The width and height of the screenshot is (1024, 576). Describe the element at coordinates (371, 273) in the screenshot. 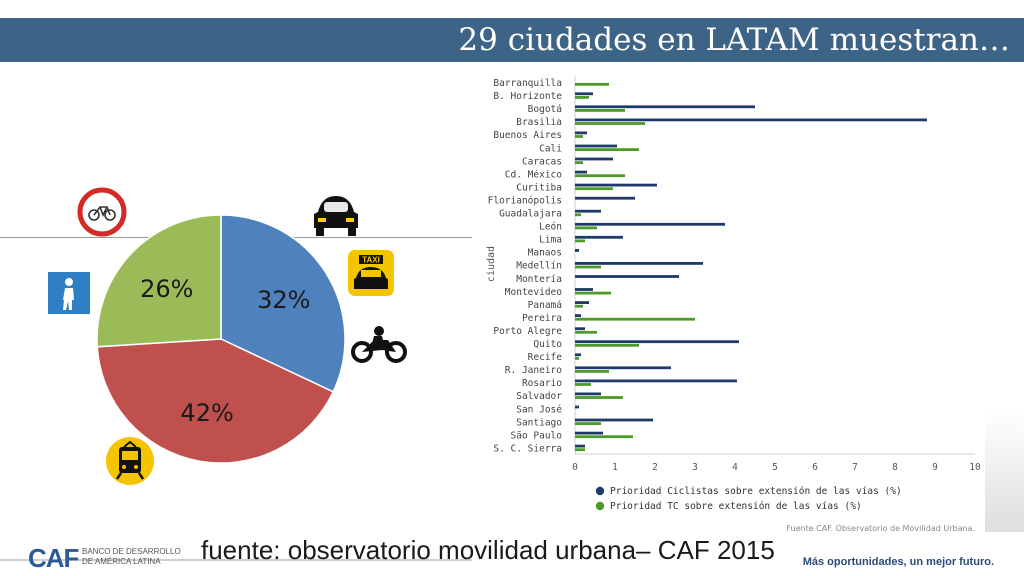

I see `taxi-icon: TAXI` at that location.